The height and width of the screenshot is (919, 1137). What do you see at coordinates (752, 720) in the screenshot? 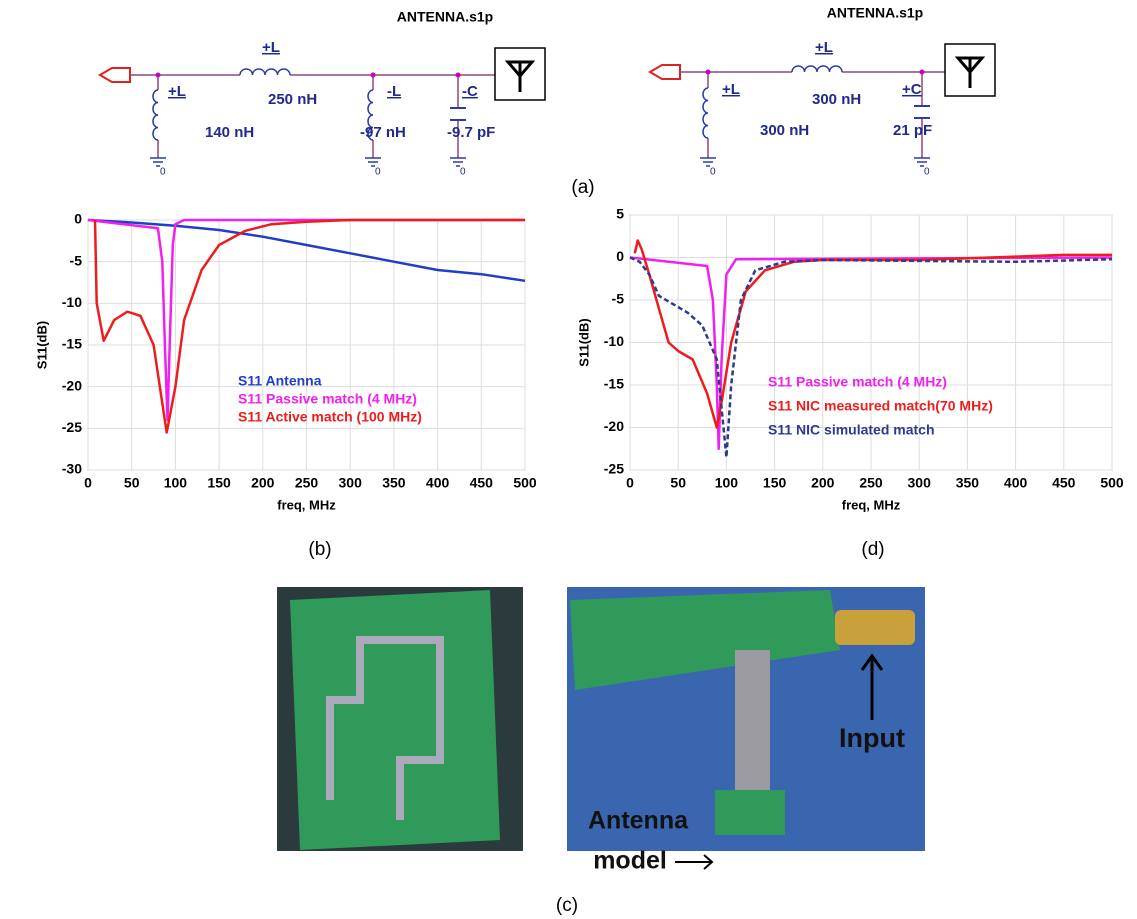
I see `adapter` at bounding box center [752, 720].